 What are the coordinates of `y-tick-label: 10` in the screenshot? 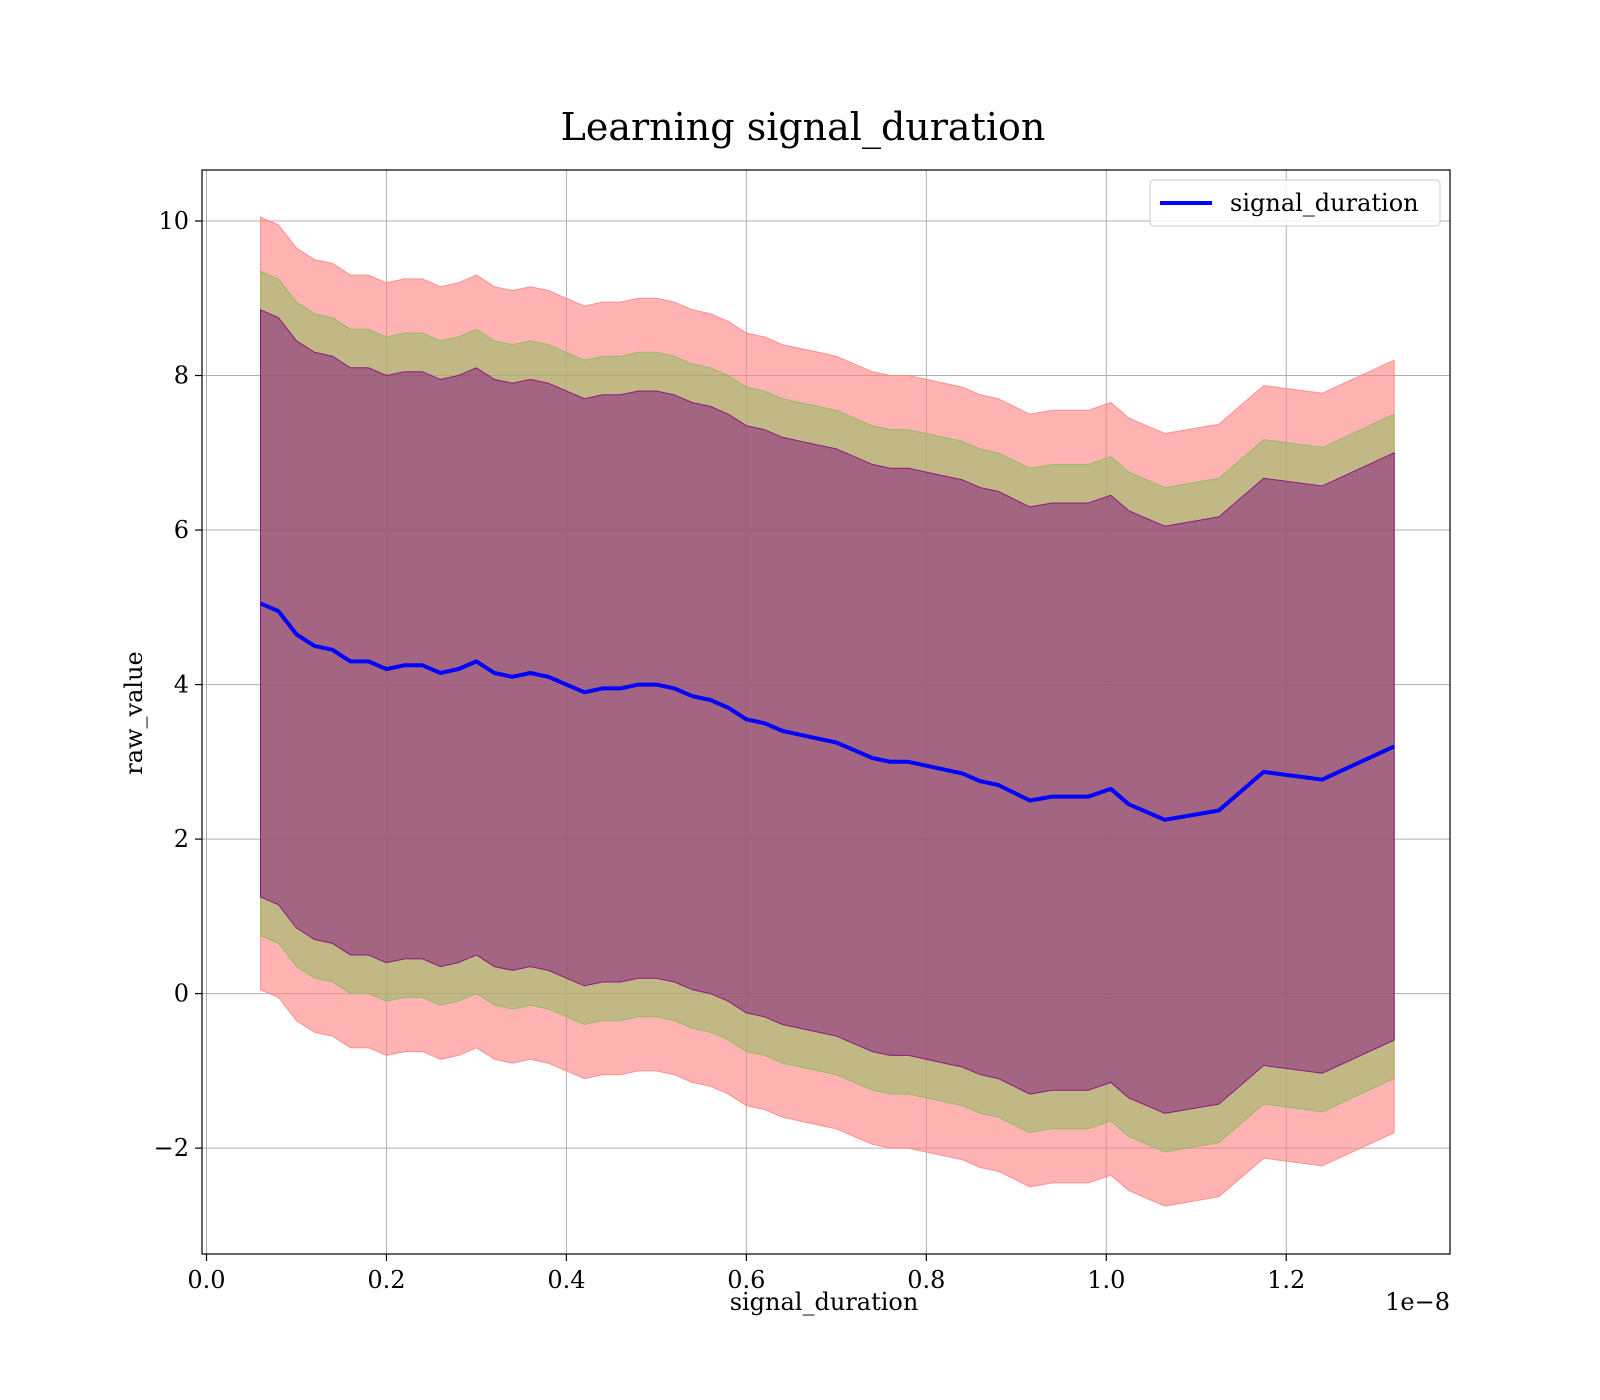 It's located at (173, 221).